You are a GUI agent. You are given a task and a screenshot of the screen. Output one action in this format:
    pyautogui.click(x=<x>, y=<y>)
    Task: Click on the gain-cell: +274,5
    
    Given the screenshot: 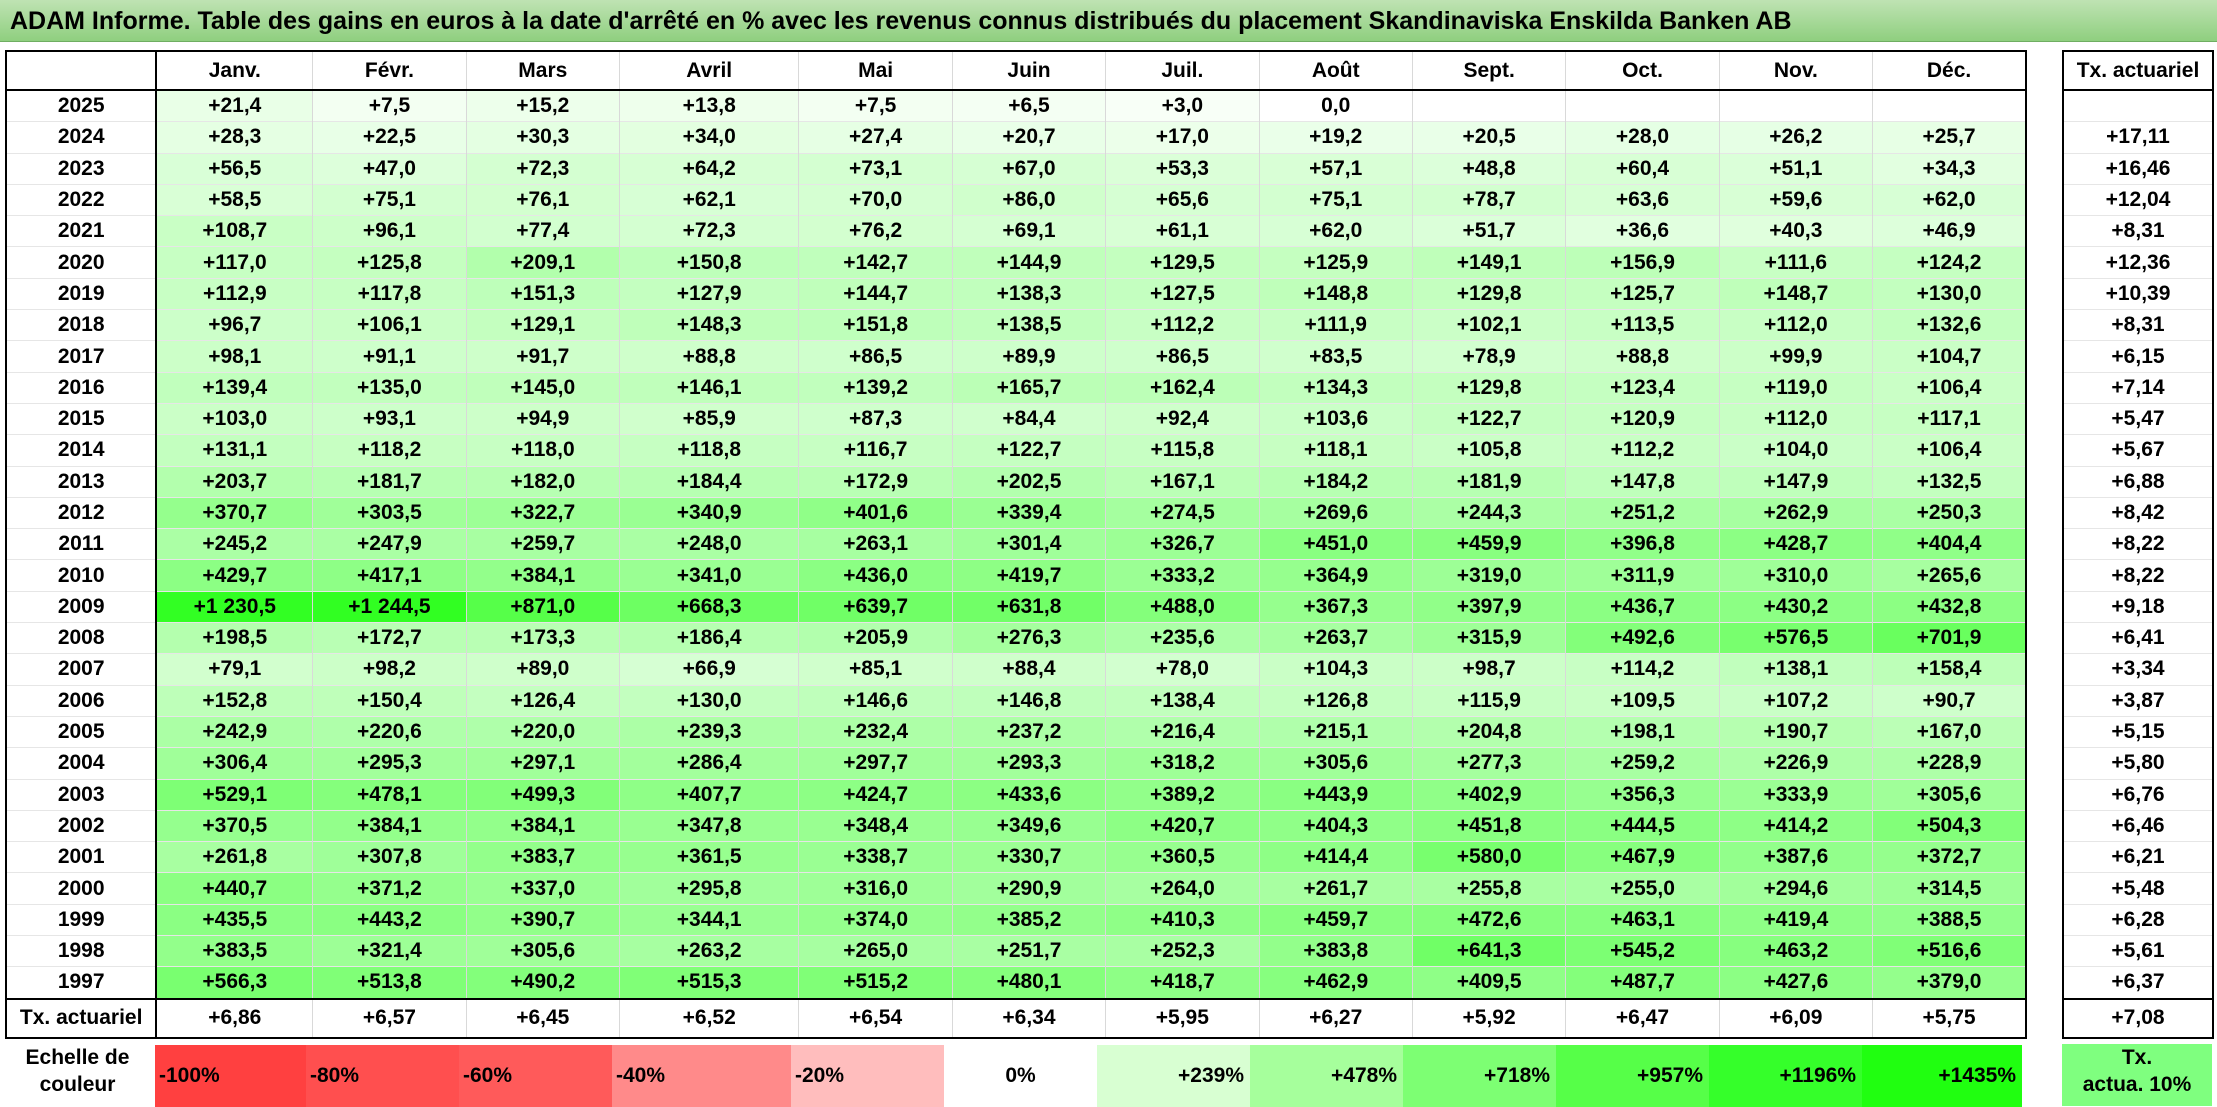 What is the action you would take?
    pyautogui.click(x=1182, y=512)
    